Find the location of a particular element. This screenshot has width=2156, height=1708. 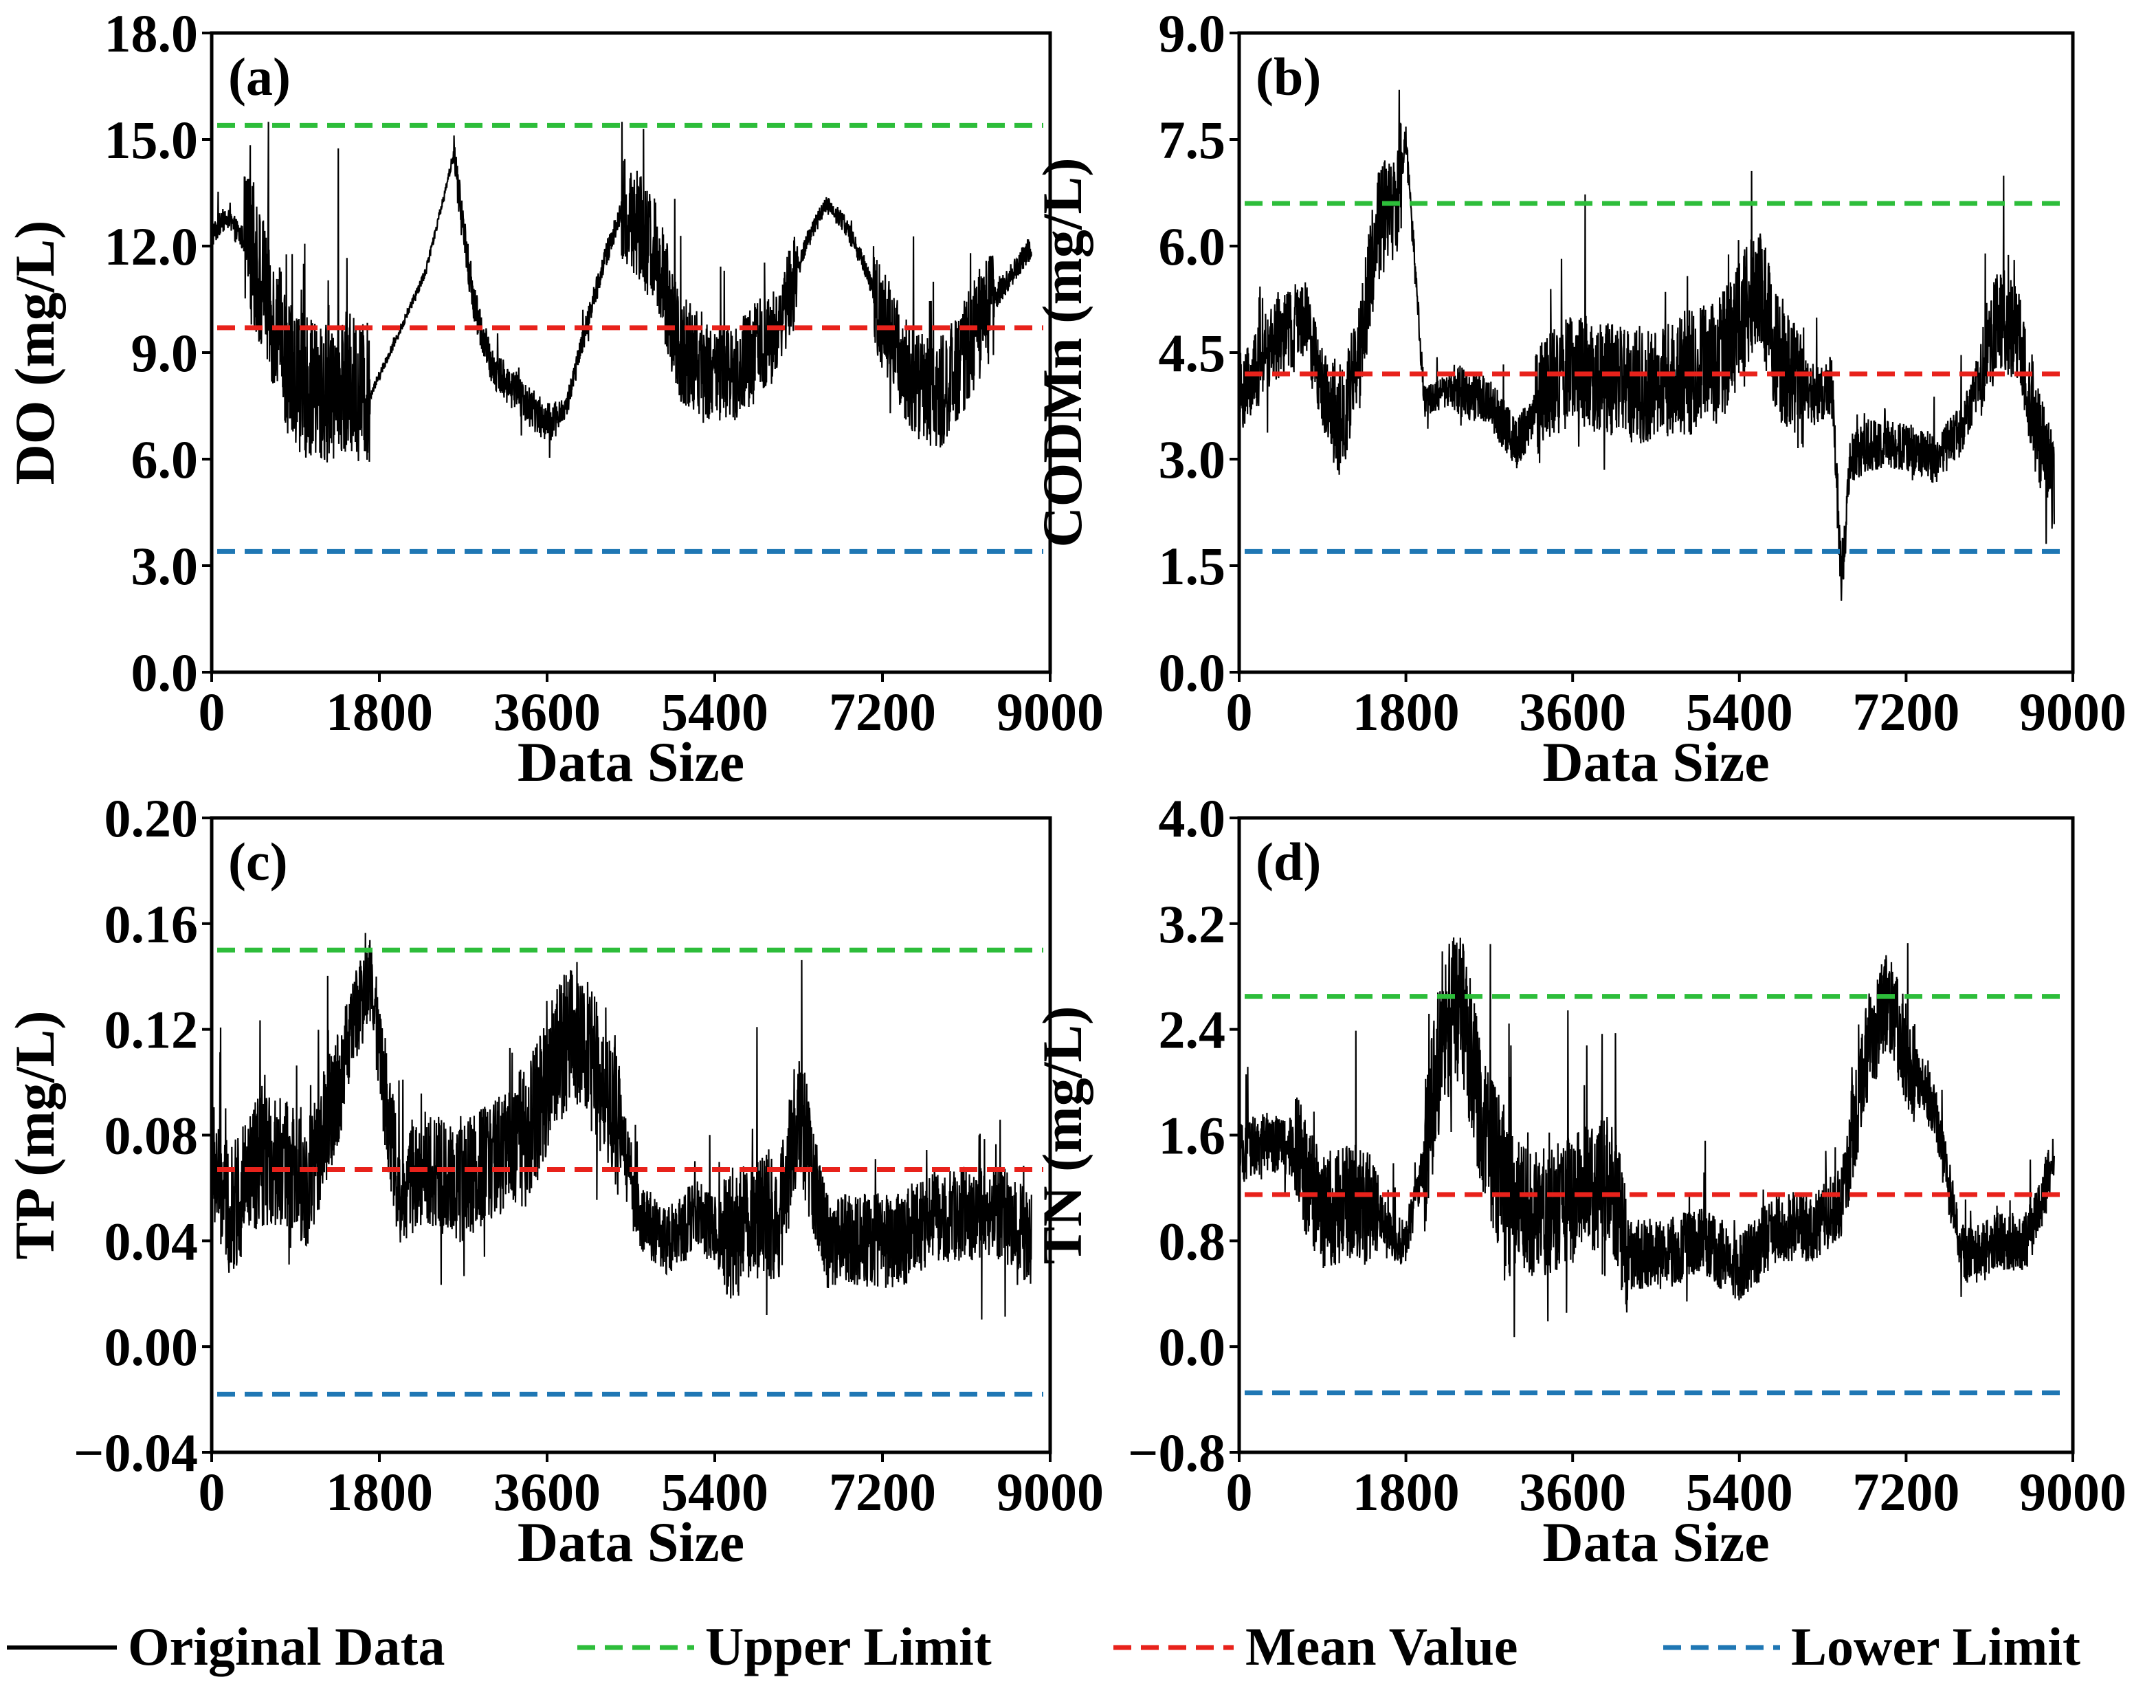

y-tick-label: 0.08 is located at coordinates (151, 1136).